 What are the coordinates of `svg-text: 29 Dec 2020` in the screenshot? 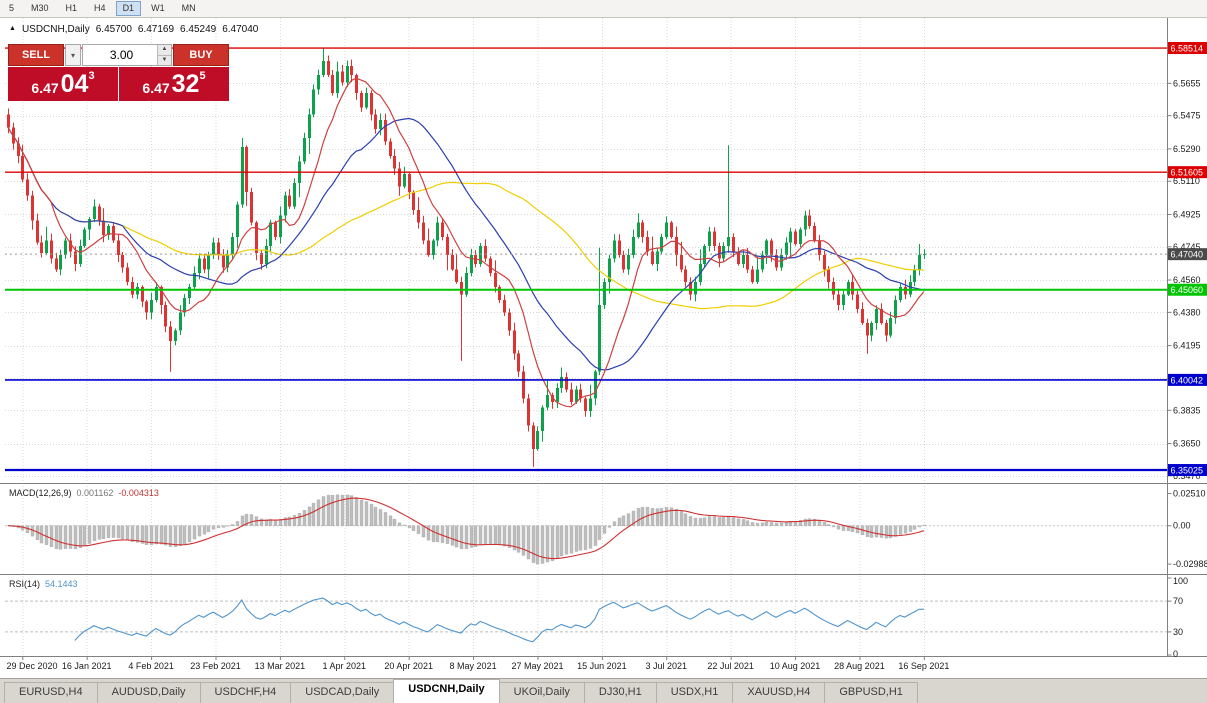 It's located at (31, 666).